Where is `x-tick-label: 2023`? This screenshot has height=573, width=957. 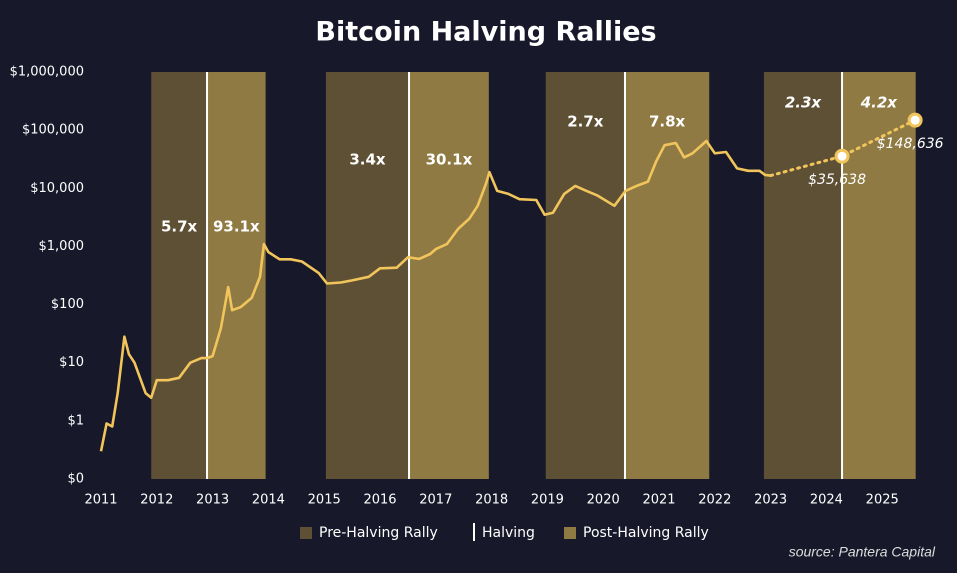
x-tick-label: 2023 is located at coordinates (770, 500).